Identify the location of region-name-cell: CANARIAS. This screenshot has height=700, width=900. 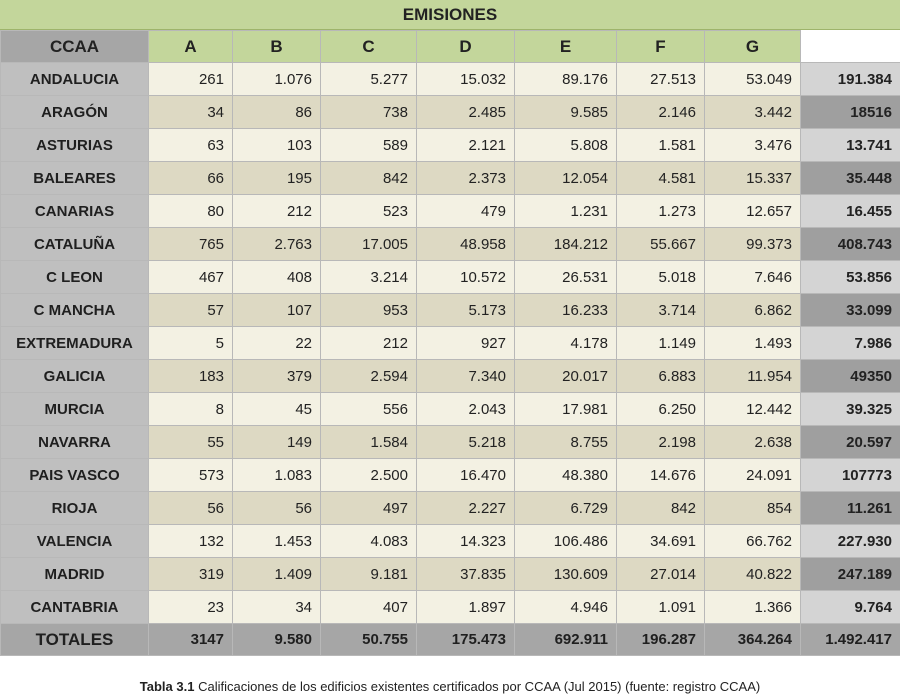
(74, 211).